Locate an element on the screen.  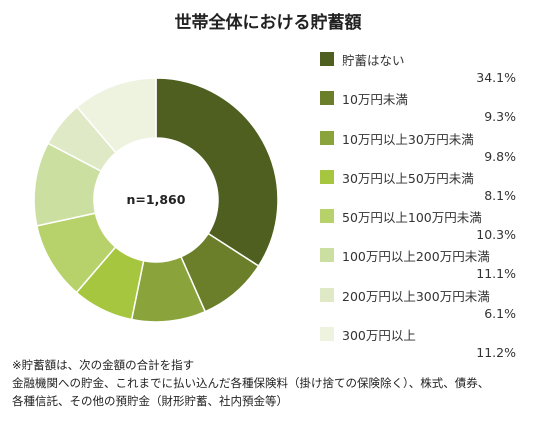
legend-item-4: 30万円以上50万円未満 8.1% is located at coordinates (418, 187).